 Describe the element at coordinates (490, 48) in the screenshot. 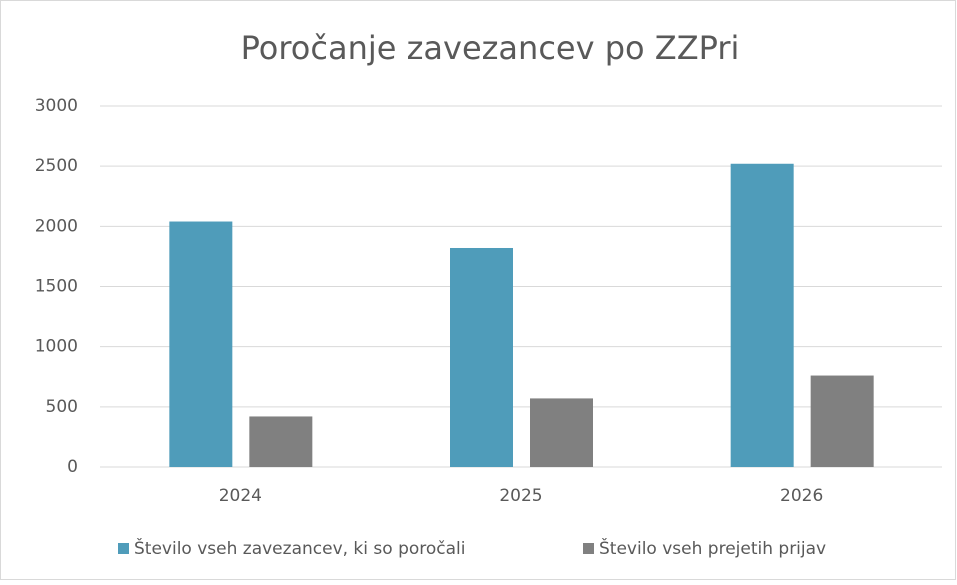

I see `chart-title: Poročanje zavezancev po ZZPri` at that location.